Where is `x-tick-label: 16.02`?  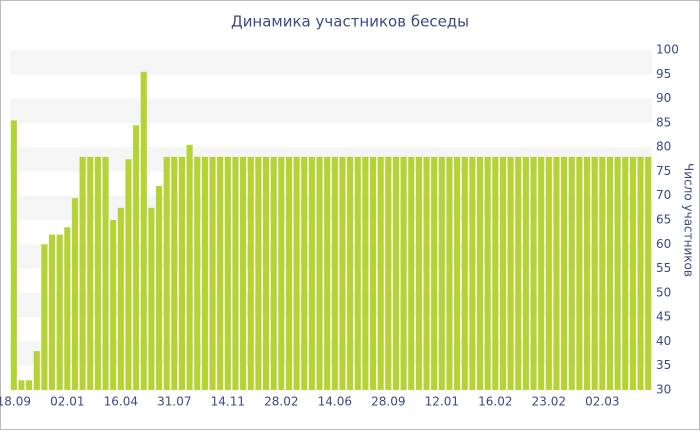 x-tick-label: 16.02 is located at coordinates (495, 402).